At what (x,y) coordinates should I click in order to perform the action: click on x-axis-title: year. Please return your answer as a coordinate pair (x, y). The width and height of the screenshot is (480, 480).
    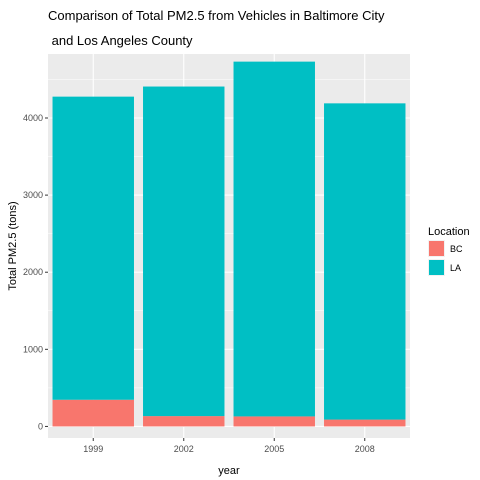
    Looking at the image, I should click on (229, 471).